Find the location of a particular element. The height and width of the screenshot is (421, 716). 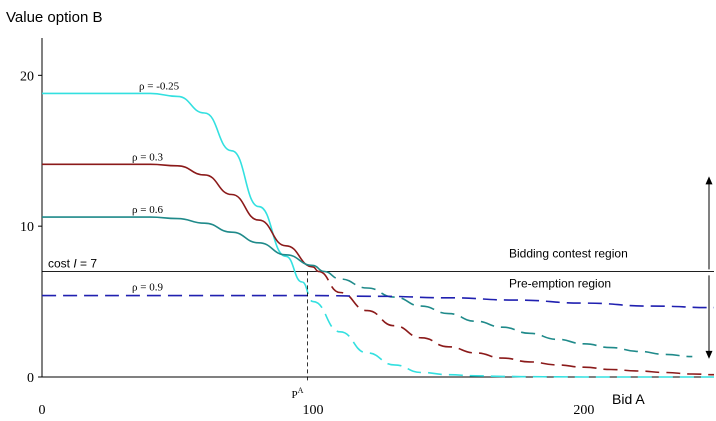

region-arrows is located at coordinates (709, 267).